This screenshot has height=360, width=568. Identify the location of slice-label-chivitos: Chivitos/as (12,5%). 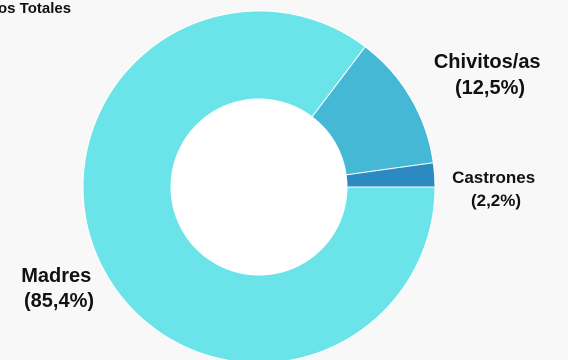
(490, 75).